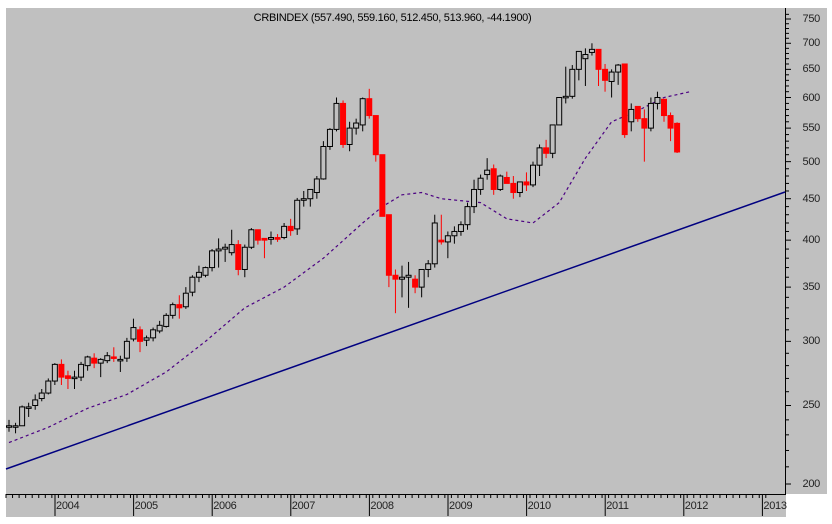 The image size is (832, 524). What do you see at coordinates (811, 240) in the screenshot?
I see `y-tick-label: 400` at bounding box center [811, 240].